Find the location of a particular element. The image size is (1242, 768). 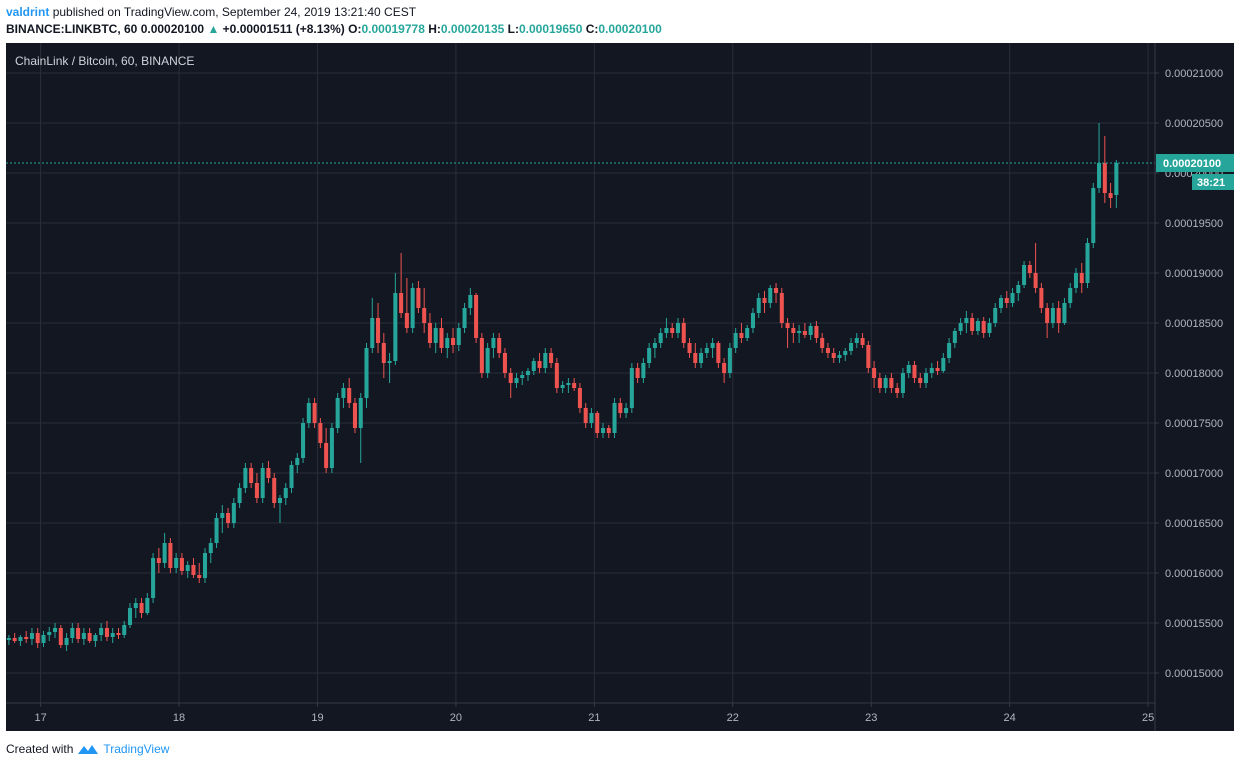

countdown-badge-bg is located at coordinates (1213, 182).